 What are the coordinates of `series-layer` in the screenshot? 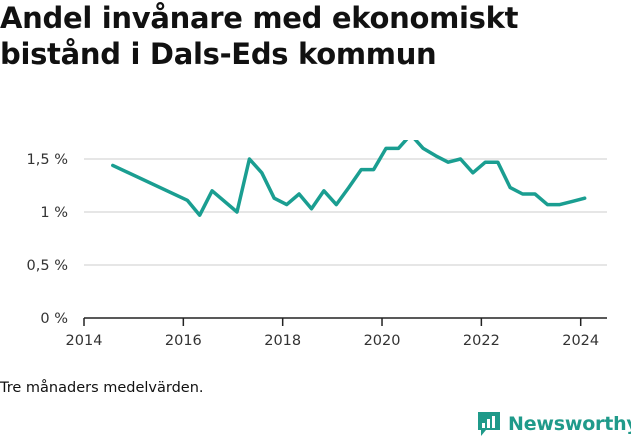 It's located at (349, 178).